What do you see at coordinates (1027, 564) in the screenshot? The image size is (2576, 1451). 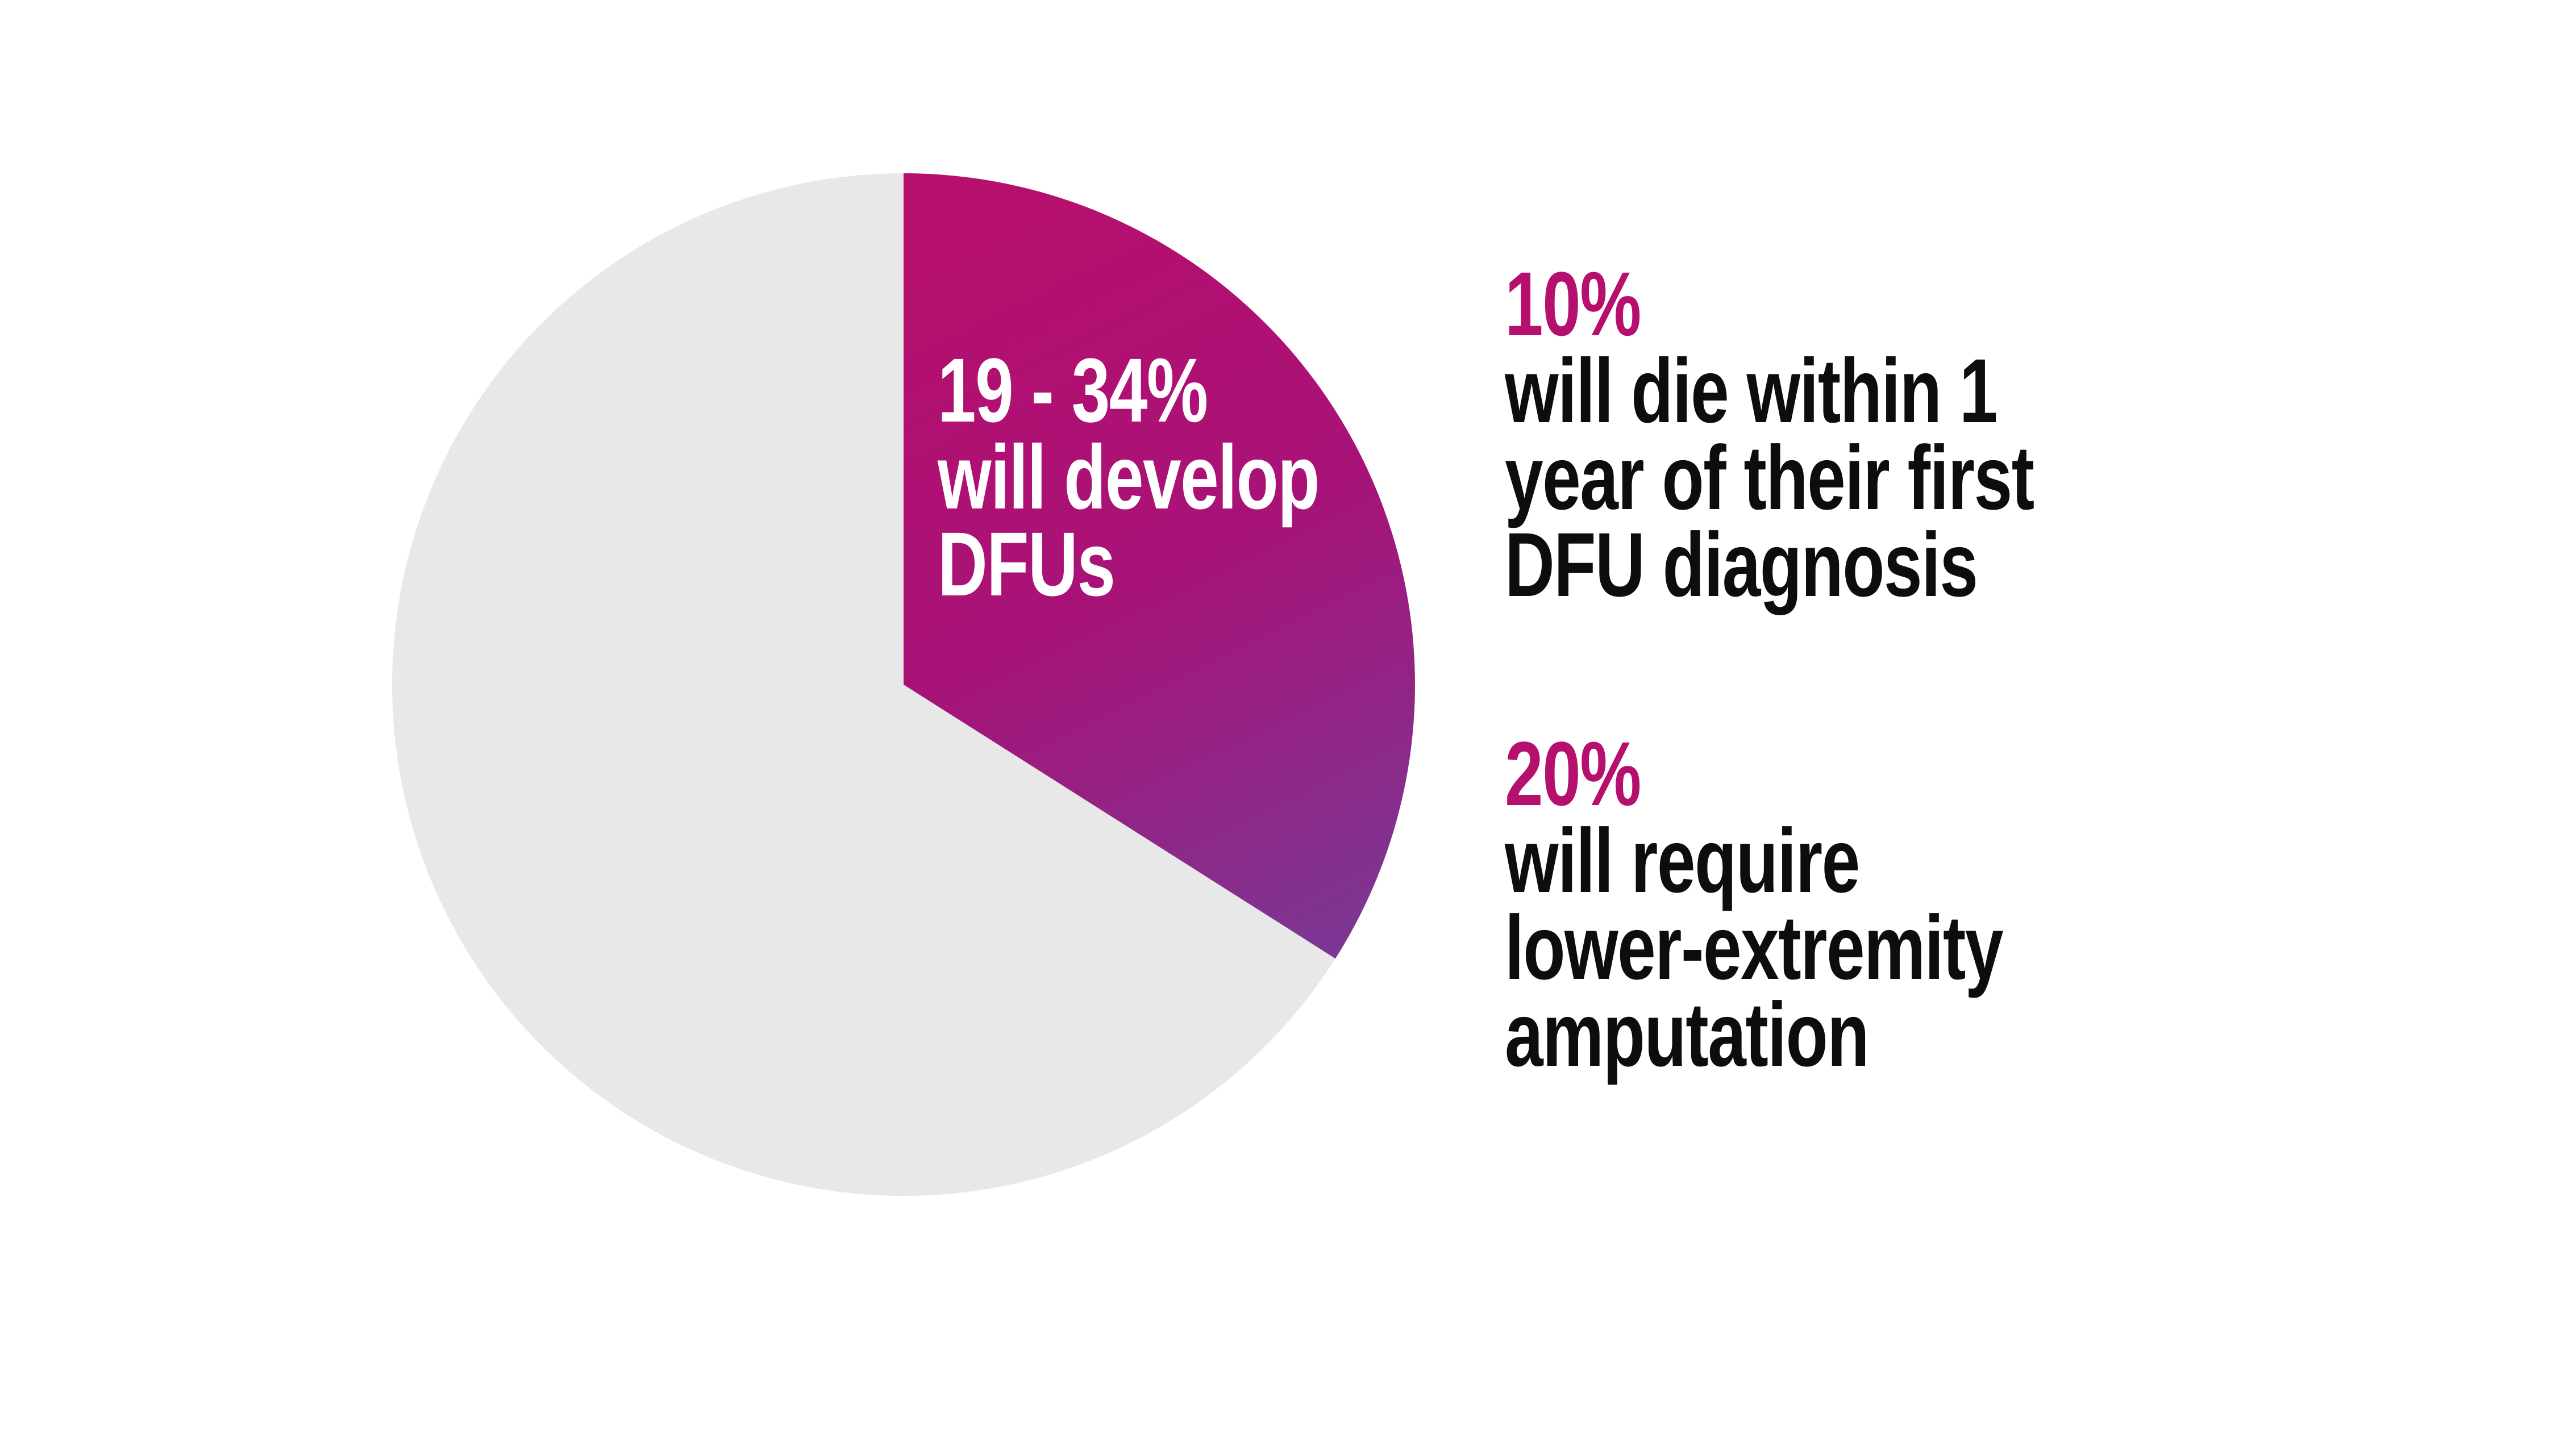 I see `pie-slice-label-line-3: DFUs` at bounding box center [1027, 564].